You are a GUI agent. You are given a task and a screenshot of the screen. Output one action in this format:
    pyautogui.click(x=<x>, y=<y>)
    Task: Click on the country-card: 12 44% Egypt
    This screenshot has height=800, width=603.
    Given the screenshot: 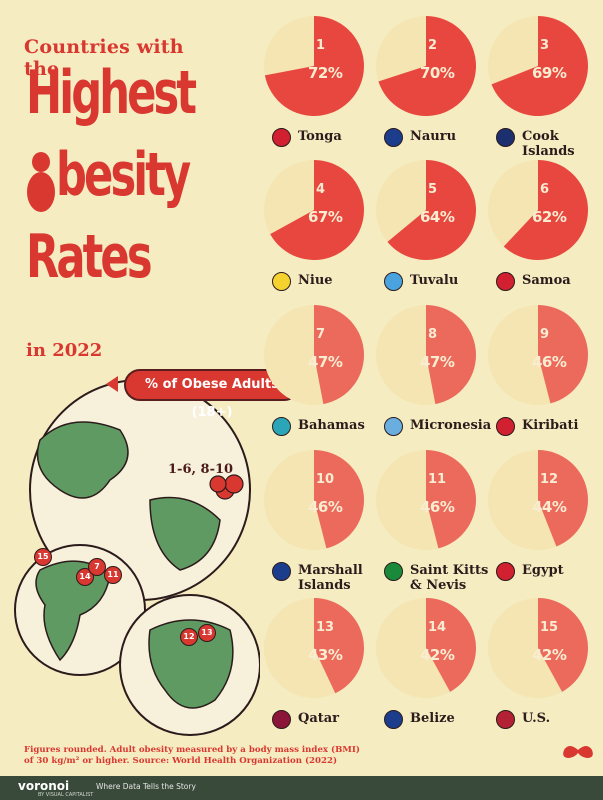 What is the action you would take?
    pyautogui.click(x=540, y=515)
    